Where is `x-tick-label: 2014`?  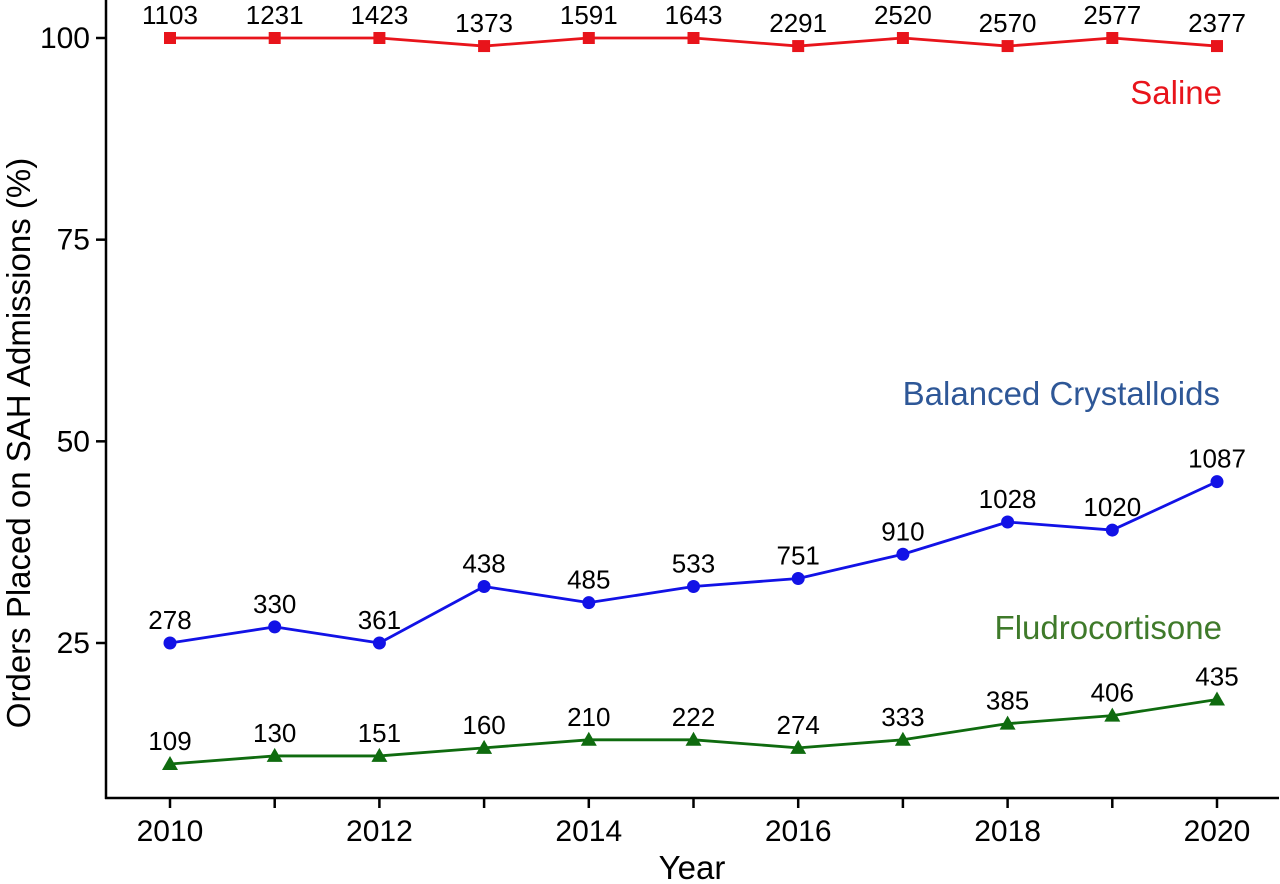
x-tick-label: 2014 is located at coordinates (588, 831).